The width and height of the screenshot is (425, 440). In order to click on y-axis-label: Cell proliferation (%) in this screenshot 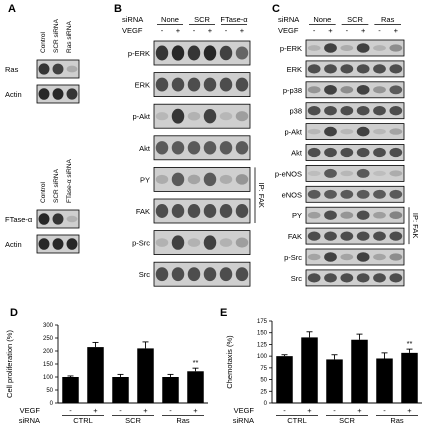, I will do `click(9, 364)`.